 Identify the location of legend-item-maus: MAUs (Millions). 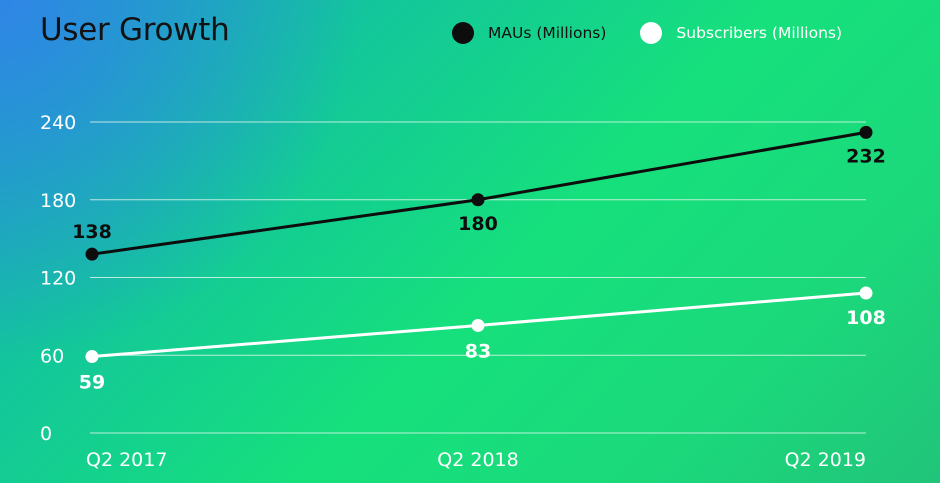
(529, 33).